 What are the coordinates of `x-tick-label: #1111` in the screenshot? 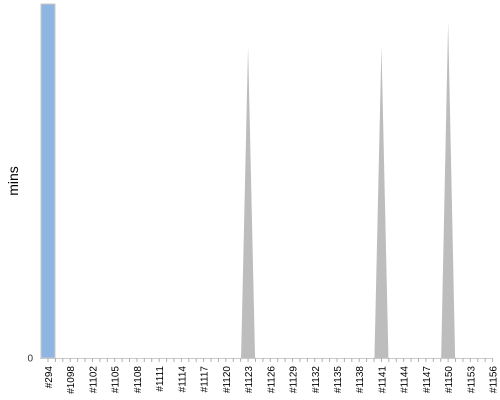 It's located at (160, 379).